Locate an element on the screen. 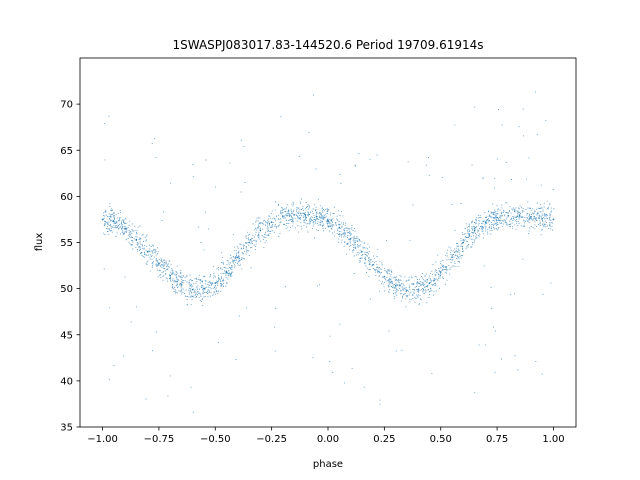  x-axis: −1.00 −0.75 −0.50 −0.25 0.00 0.25 0.50 0.75 1.00 is located at coordinates (326, 436).